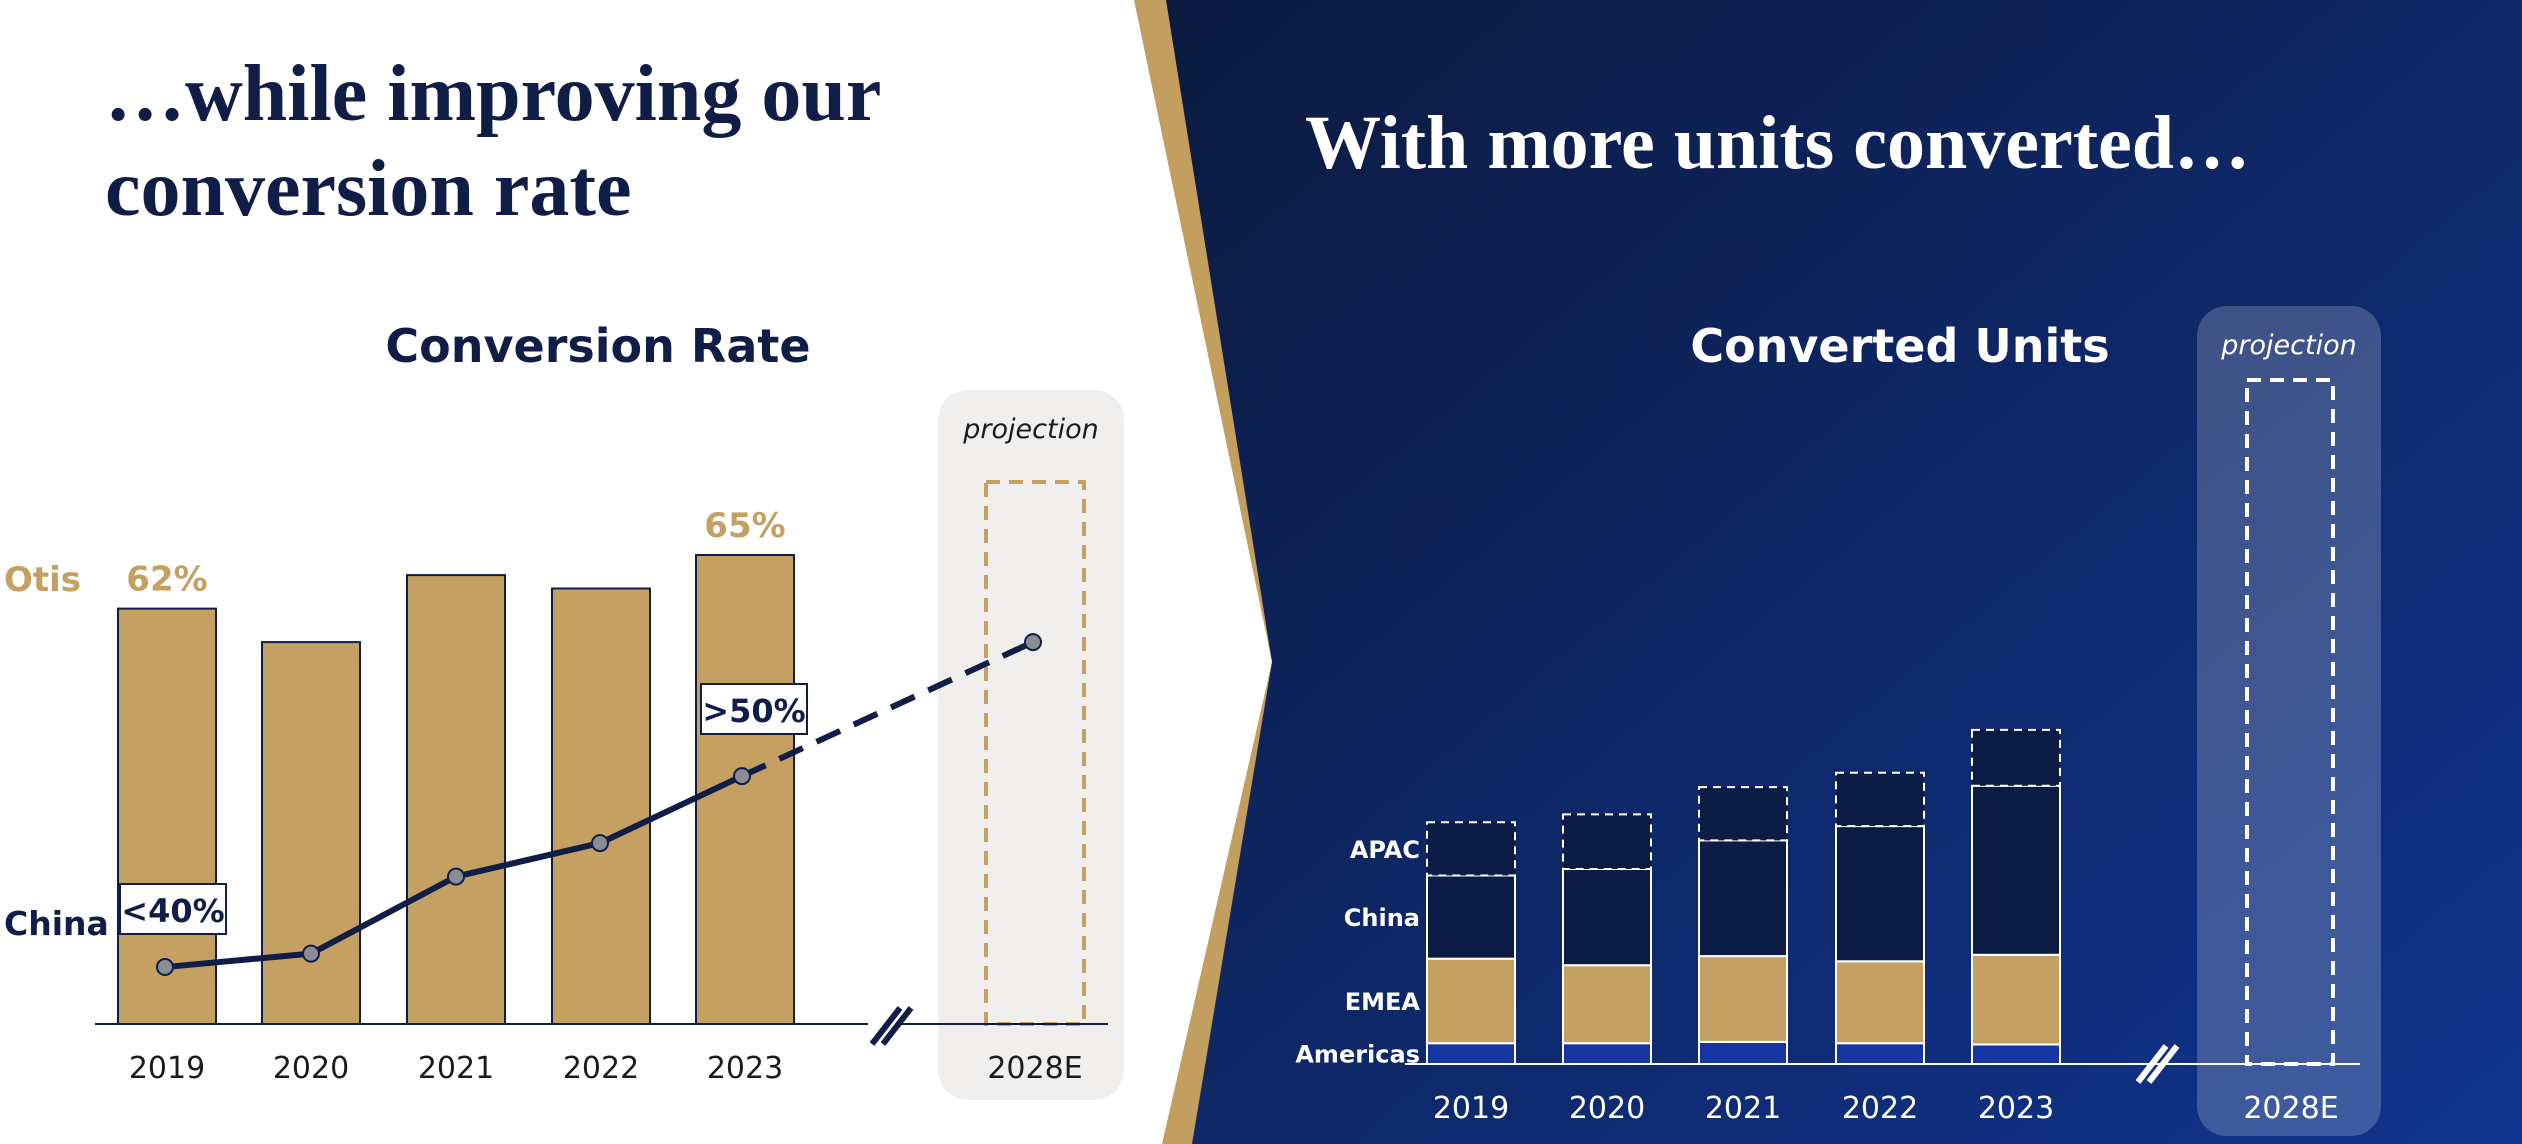 Image resolution: width=2522 pixels, height=1144 pixels. I want to click on legend-otis: Otis, so click(42, 580).